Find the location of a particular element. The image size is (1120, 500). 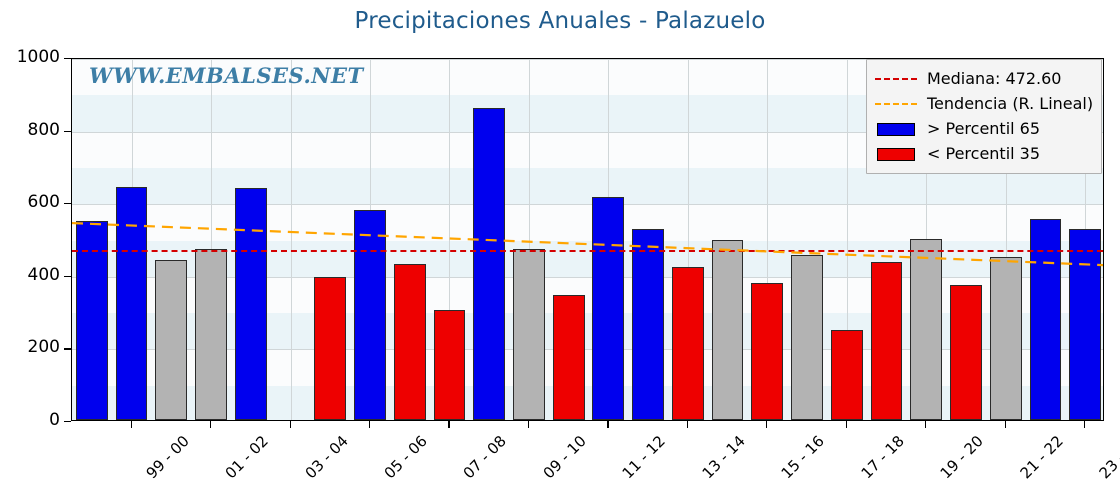

page-title: Precipitaciones Anuales - Palazuelo is located at coordinates (560, 21).